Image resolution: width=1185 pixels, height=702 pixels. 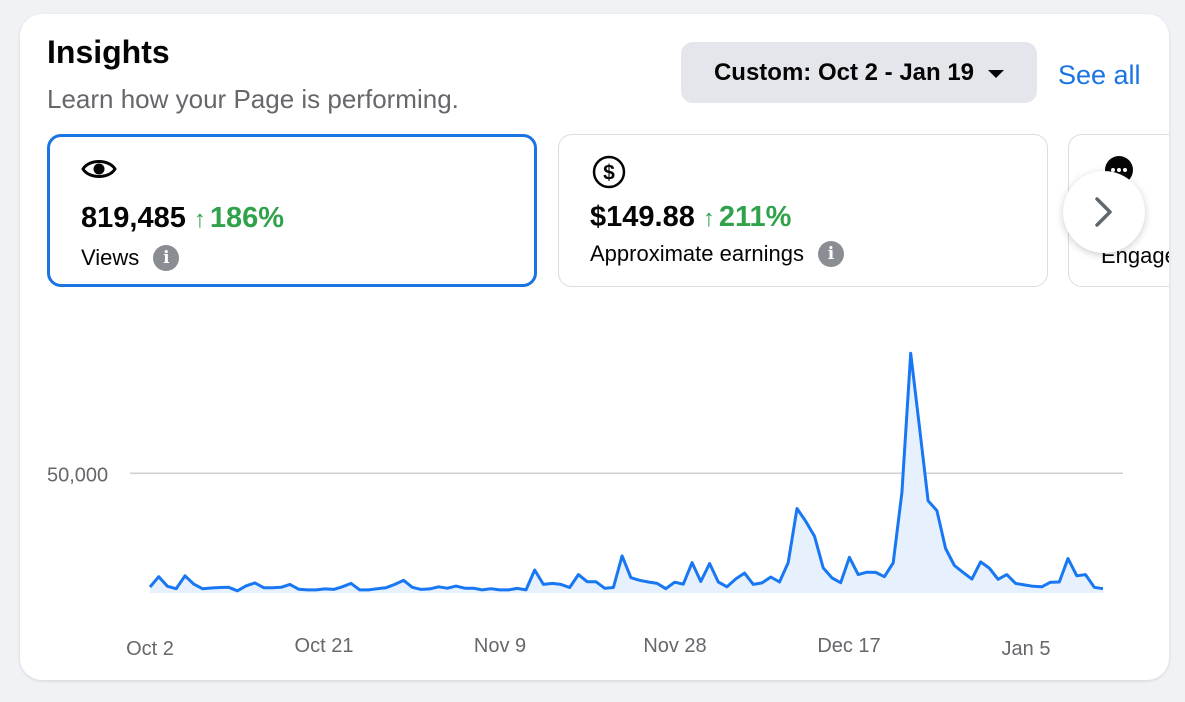 What do you see at coordinates (674, 646) in the screenshot?
I see `x-tick-label: Nov 28` at bounding box center [674, 646].